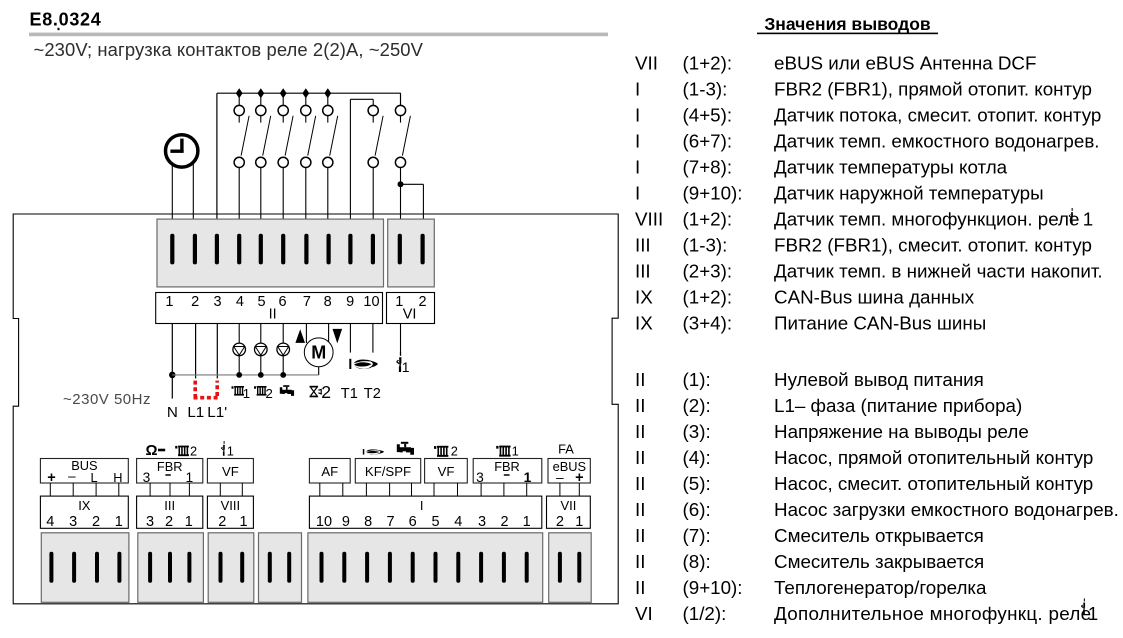  Describe the element at coordinates (933, 244) in the screenshot. I see `svg-text:FBR2 (FBR1), смесит. отопит. к: FBR2 (FBR1), смесит. отопит. контур` at that location.